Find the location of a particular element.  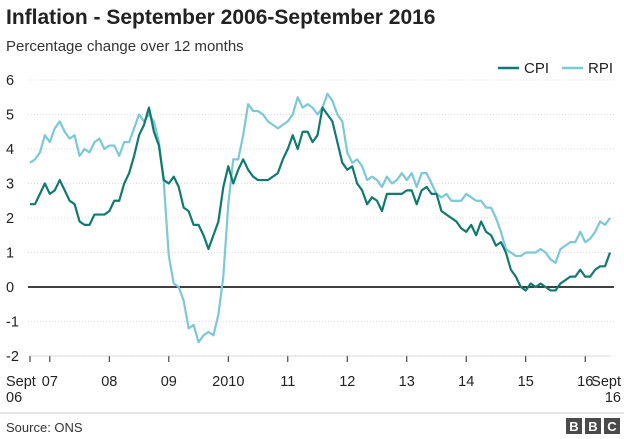

legend-label-rpi: RPI is located at coordinates (600, 68).